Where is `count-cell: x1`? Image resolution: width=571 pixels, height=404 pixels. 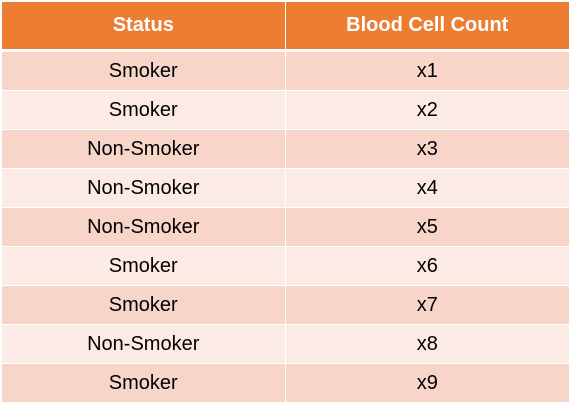 count-cell: x1 is located at coordinates (426, 70).